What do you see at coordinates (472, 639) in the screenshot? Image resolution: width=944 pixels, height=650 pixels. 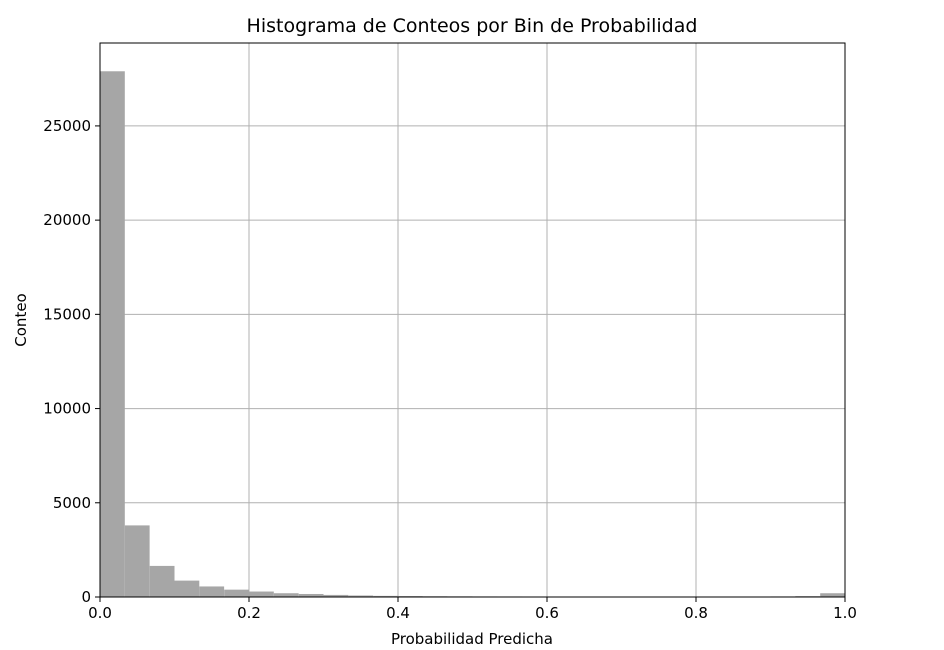 I see `x-axis-label: Probabilidad Predicha` at bounding box center [472, 639].